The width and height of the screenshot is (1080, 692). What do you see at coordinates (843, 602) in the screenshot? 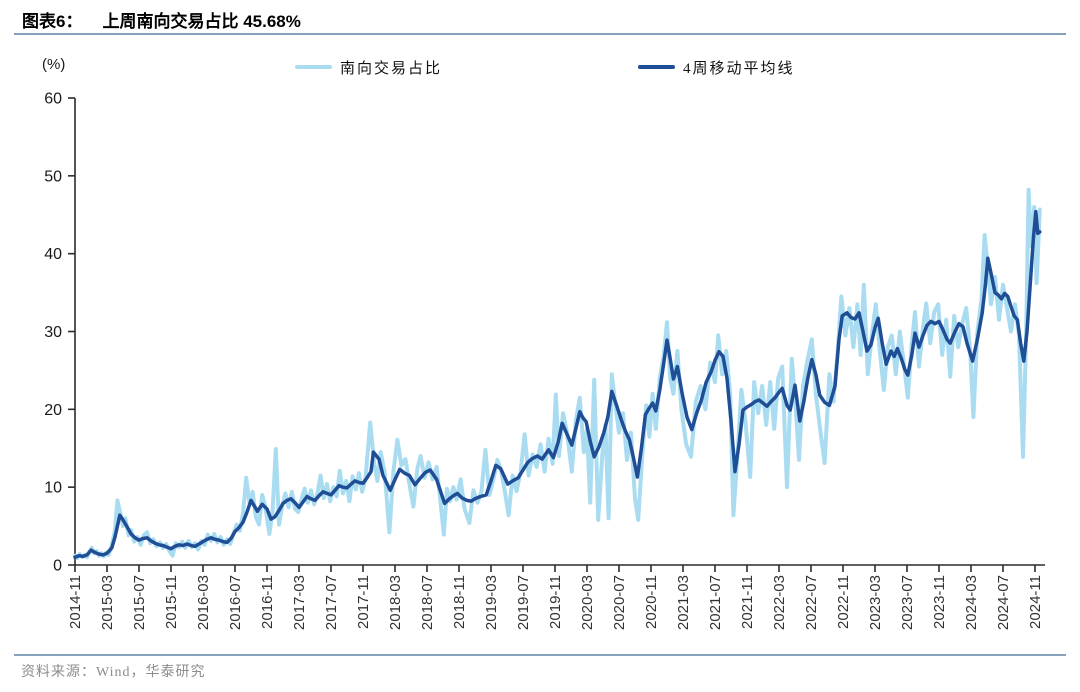
I see `x-tick-label: 2022-11` at bounding box center [843, 602].